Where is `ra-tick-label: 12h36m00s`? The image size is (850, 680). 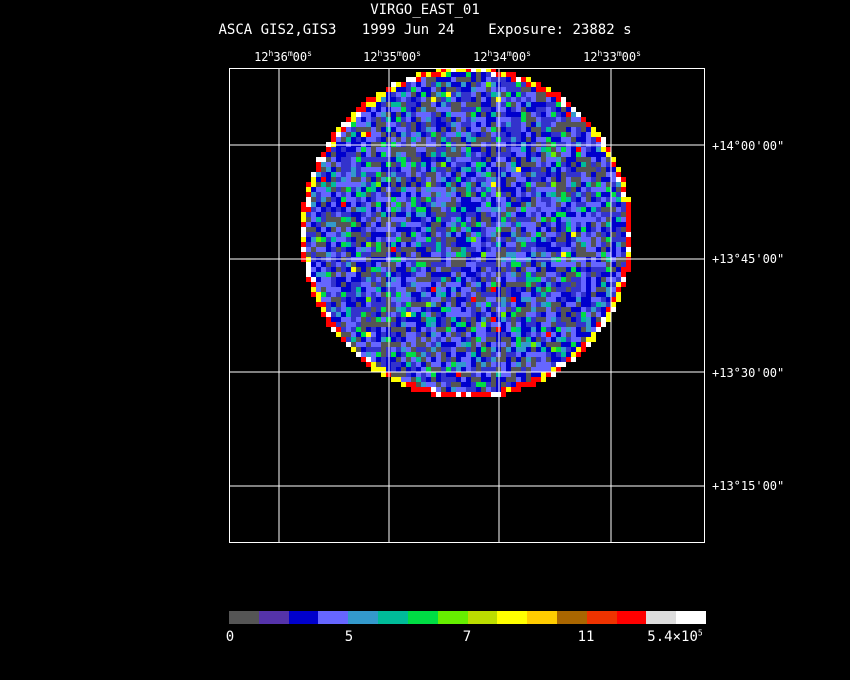 ra-tick-label: 12h36m00s is located at coordinates (283, 57).